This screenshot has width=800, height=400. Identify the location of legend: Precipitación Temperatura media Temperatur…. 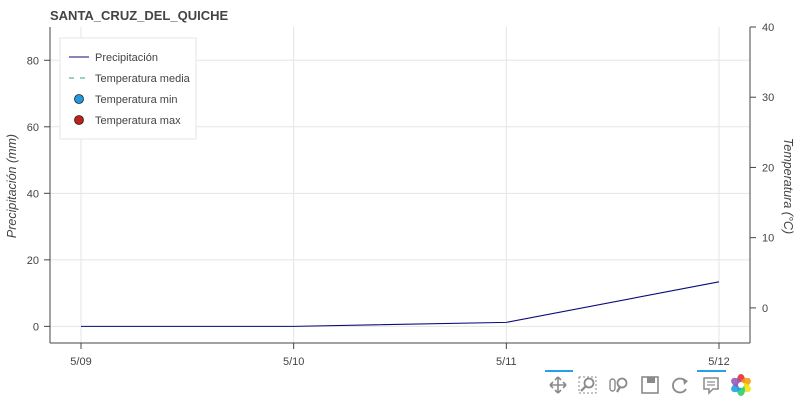
(128, 88).